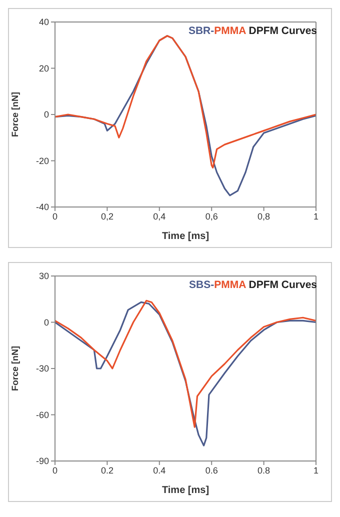 The image size is (340, 517). I want to click on y-tick-label: 20, so click(43, 68).